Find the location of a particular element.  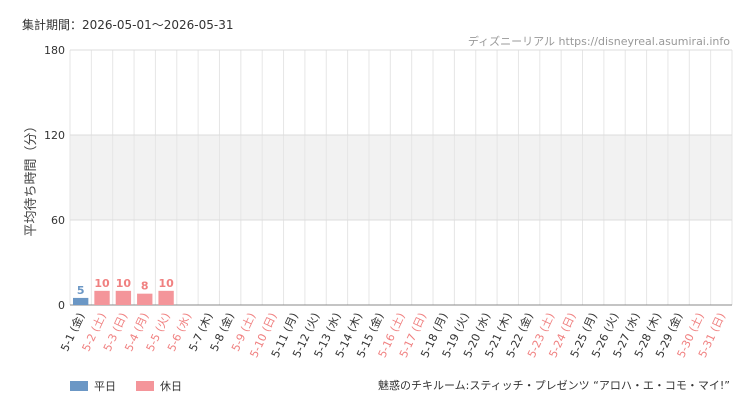

y-tick-label: 180 is located at coordinates (54, 50).